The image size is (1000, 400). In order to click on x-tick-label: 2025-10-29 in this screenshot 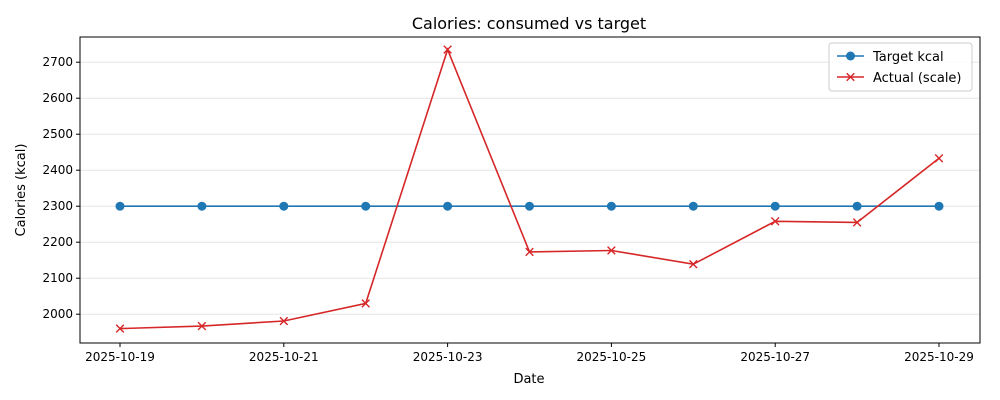, I will do `click(939, 357)`.